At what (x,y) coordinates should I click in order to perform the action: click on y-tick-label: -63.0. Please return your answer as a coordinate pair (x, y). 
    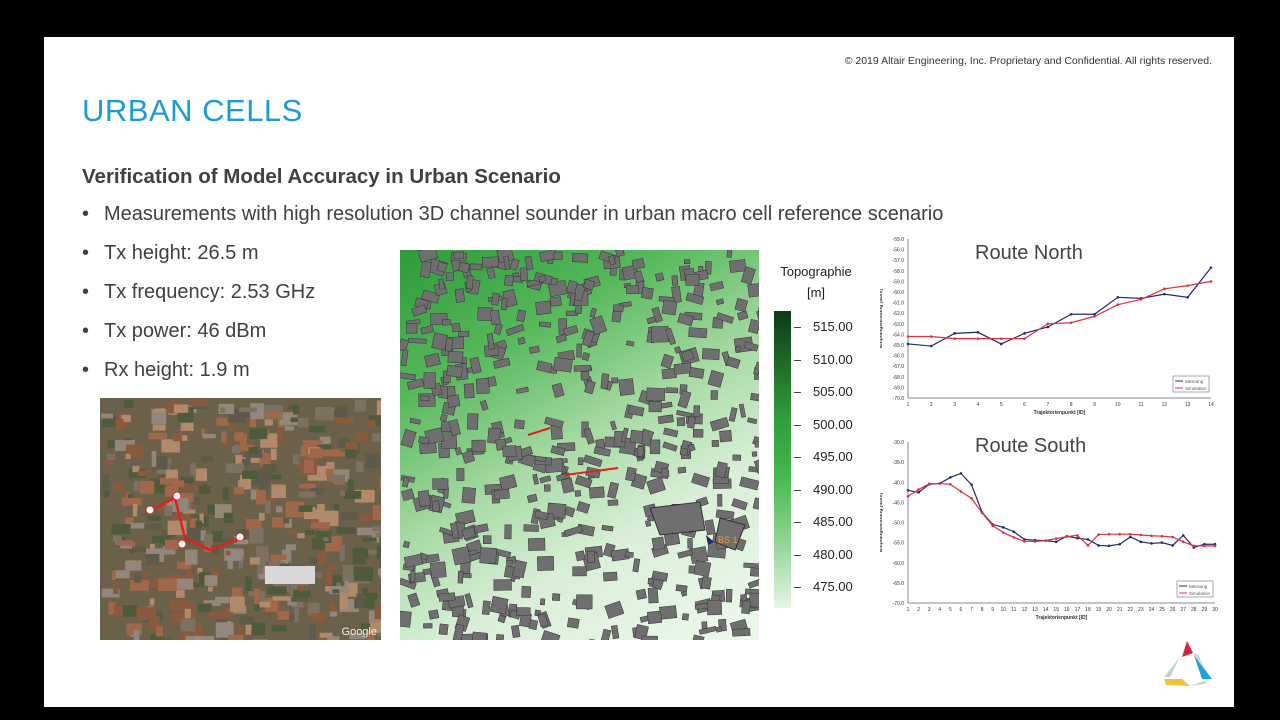
    Looking at the image, I should click on (899, 325).